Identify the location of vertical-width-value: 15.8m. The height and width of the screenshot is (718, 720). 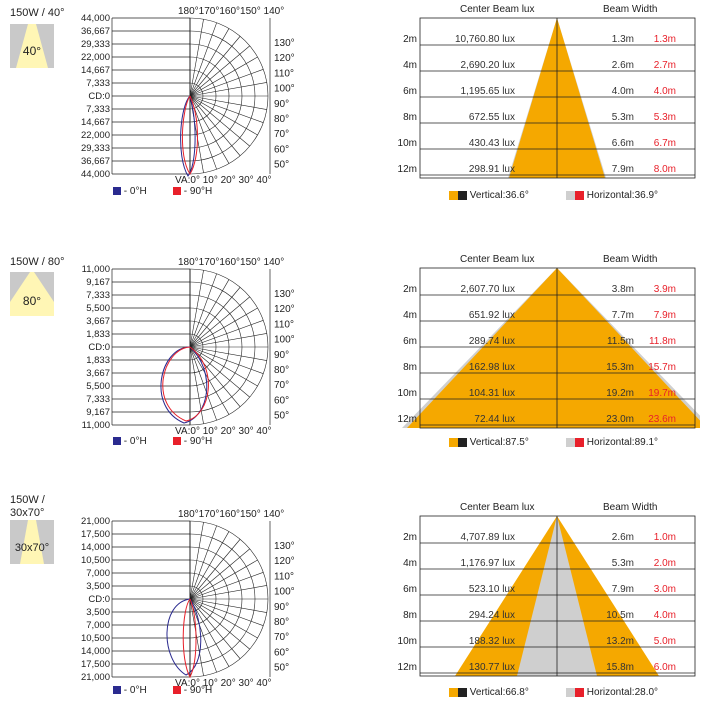
(620, 667).